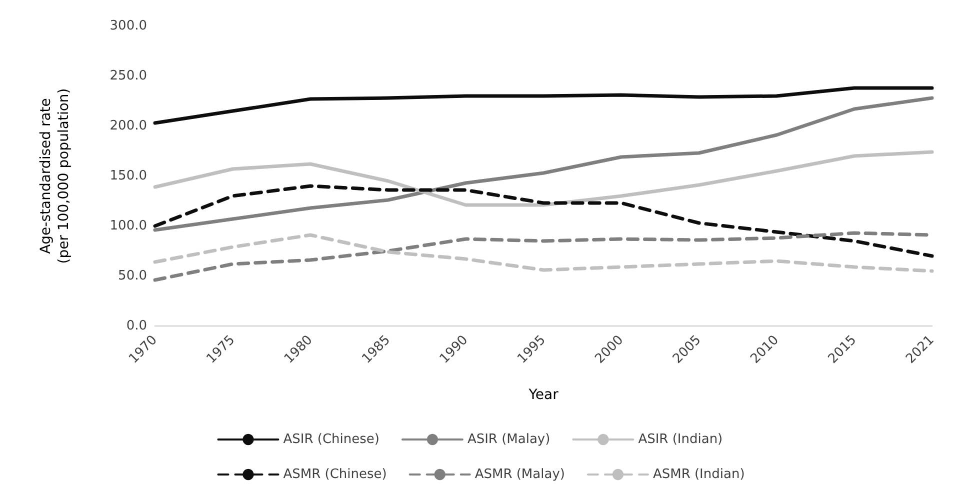 Image resolution: width=962 pixels, height=488 pixels. Describe the element at coordinates (128, 176) in the screenshot. I see `y-tick-label: 150.0` at that location.